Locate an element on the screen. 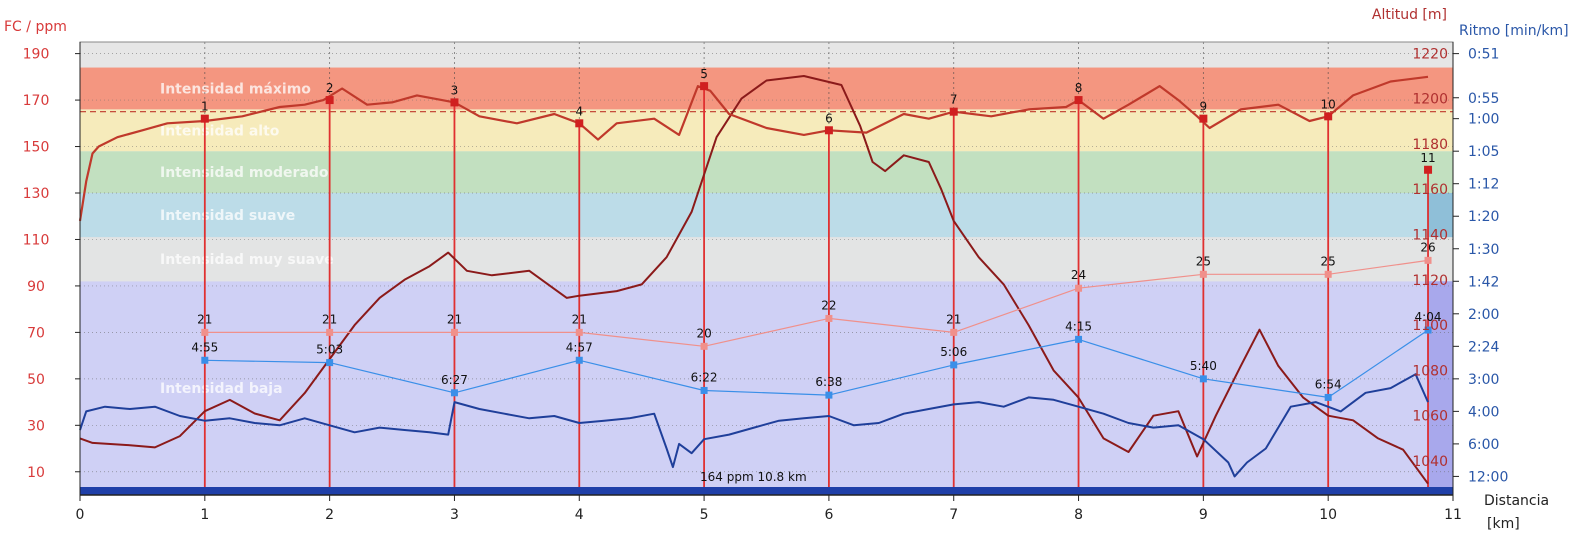 The width and height of the screenshot is (1592, 547). altitude-tick-label: 1100 is located at coordinates (1430, 326).